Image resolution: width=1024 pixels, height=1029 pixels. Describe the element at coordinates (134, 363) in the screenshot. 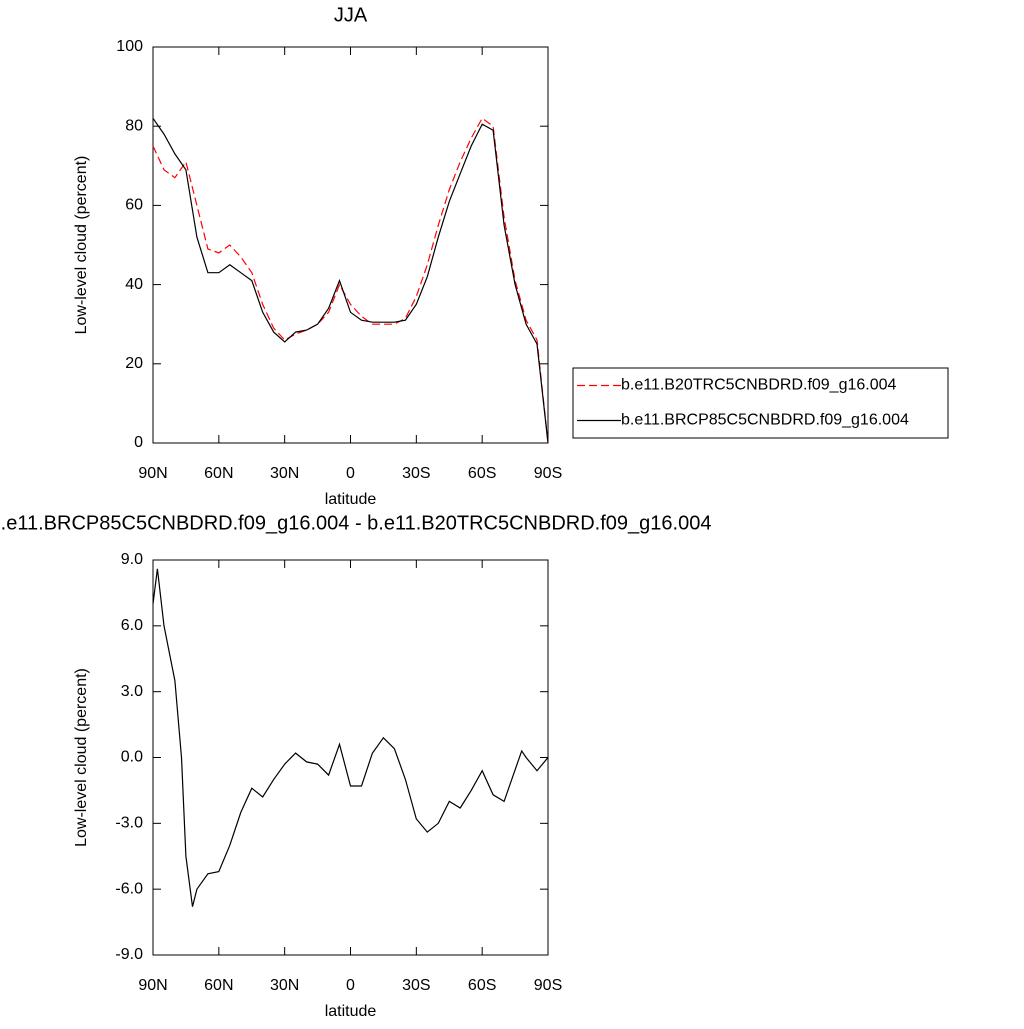

I see `y-tick-label: 20` at that location.